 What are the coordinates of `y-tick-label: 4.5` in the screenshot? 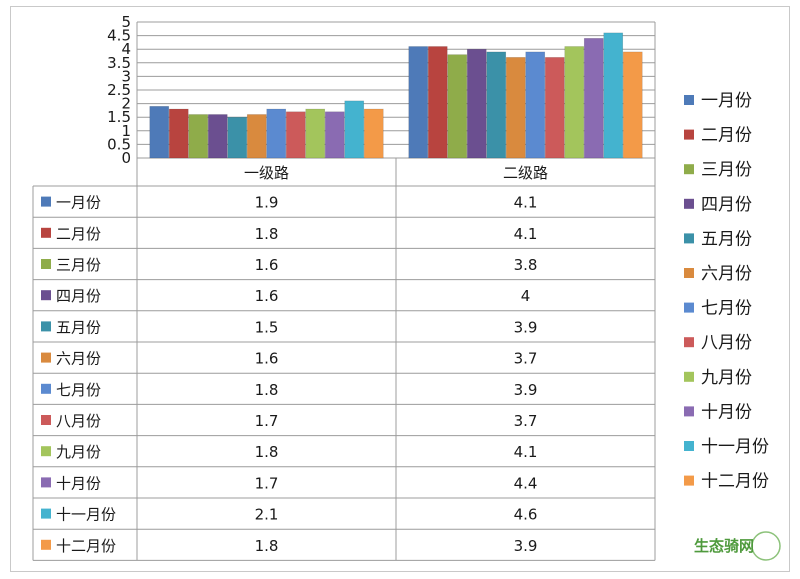 It's located at (119, 36).